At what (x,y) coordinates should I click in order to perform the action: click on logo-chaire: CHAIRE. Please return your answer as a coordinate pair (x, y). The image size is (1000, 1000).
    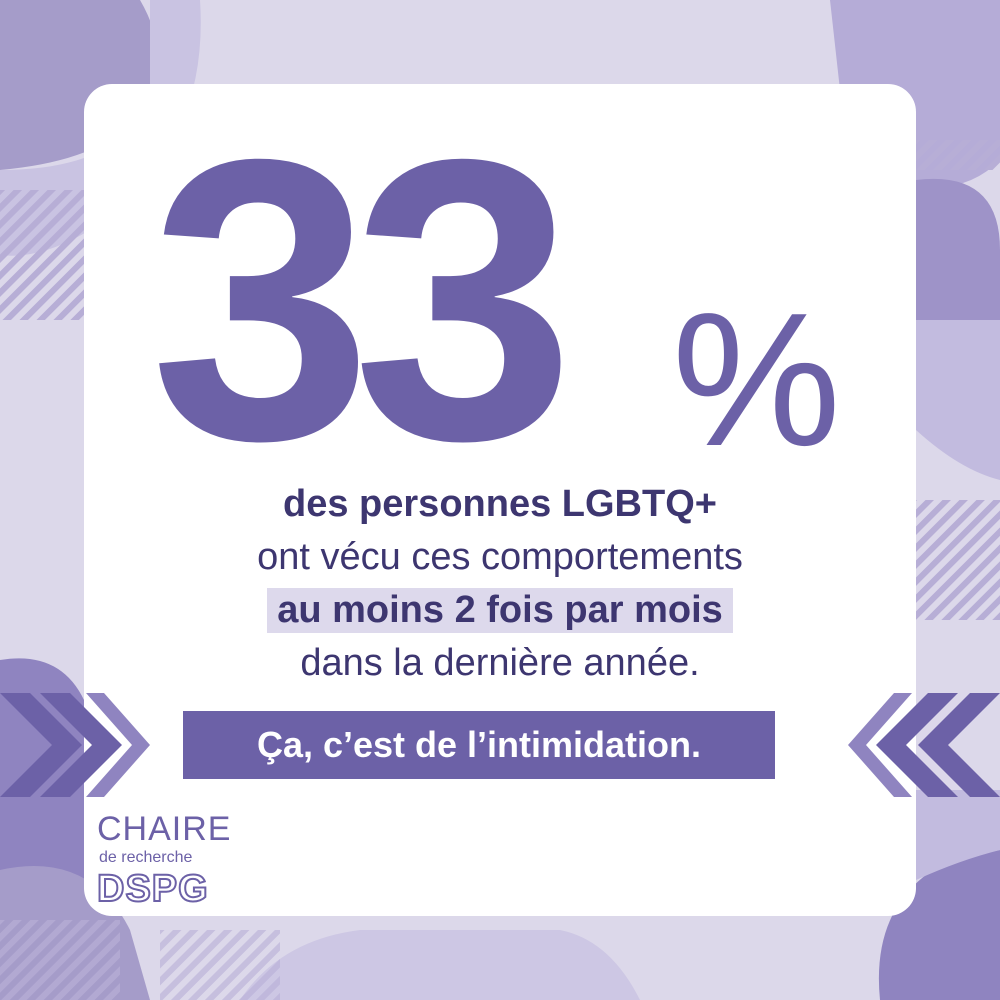
    Looking at the image, I should click on (164, 829).